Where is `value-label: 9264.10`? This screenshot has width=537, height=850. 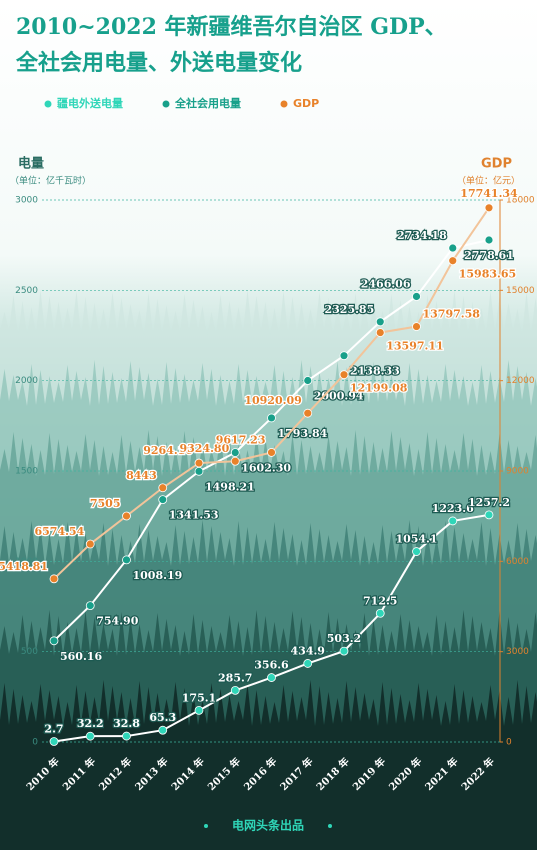
value-label: 9264.10 is located at coordinates (168, 450).